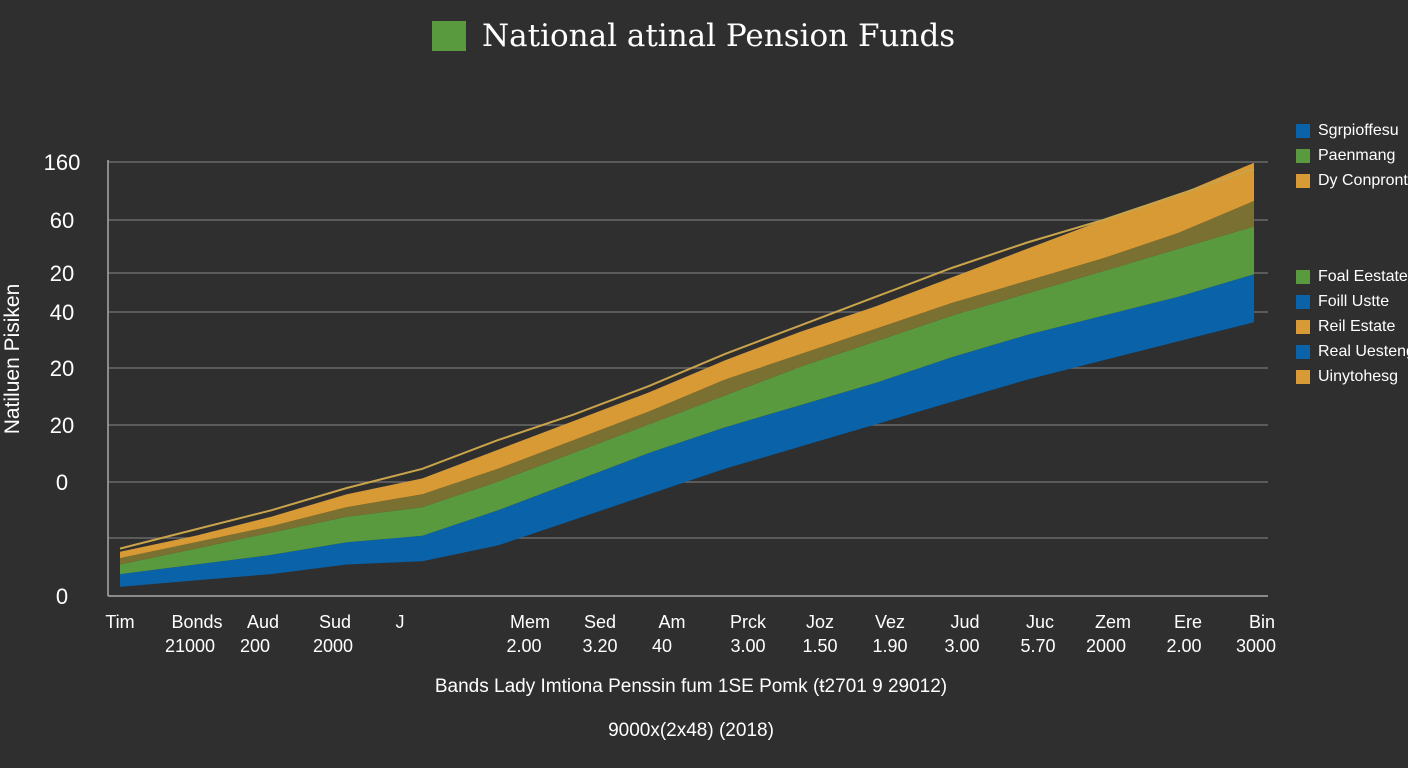 The width and height of the screenshot is (1408, 768). Describe the element at coordinates (119, 622) in the screenshot. I see `x-tick-label: Tim` at that location.